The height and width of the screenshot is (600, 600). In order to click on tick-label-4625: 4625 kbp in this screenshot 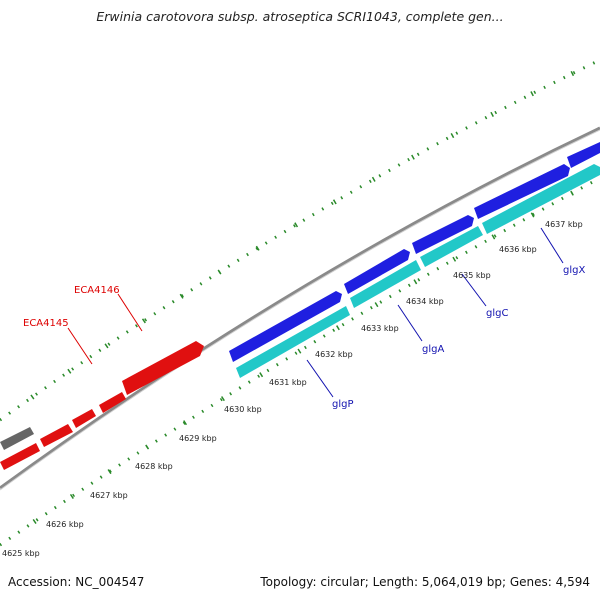, I will do `click(21, 553)`.